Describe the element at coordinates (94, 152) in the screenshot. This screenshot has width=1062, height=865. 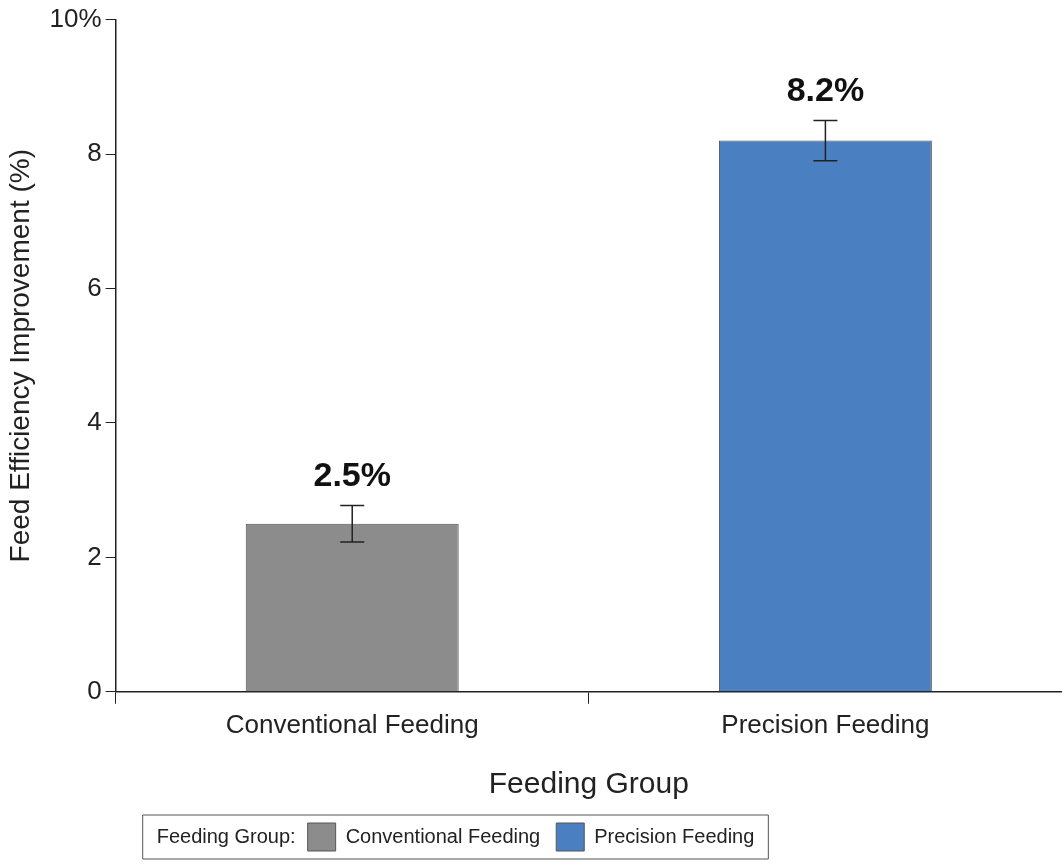
I see `y-tick-label: 8` at that location.